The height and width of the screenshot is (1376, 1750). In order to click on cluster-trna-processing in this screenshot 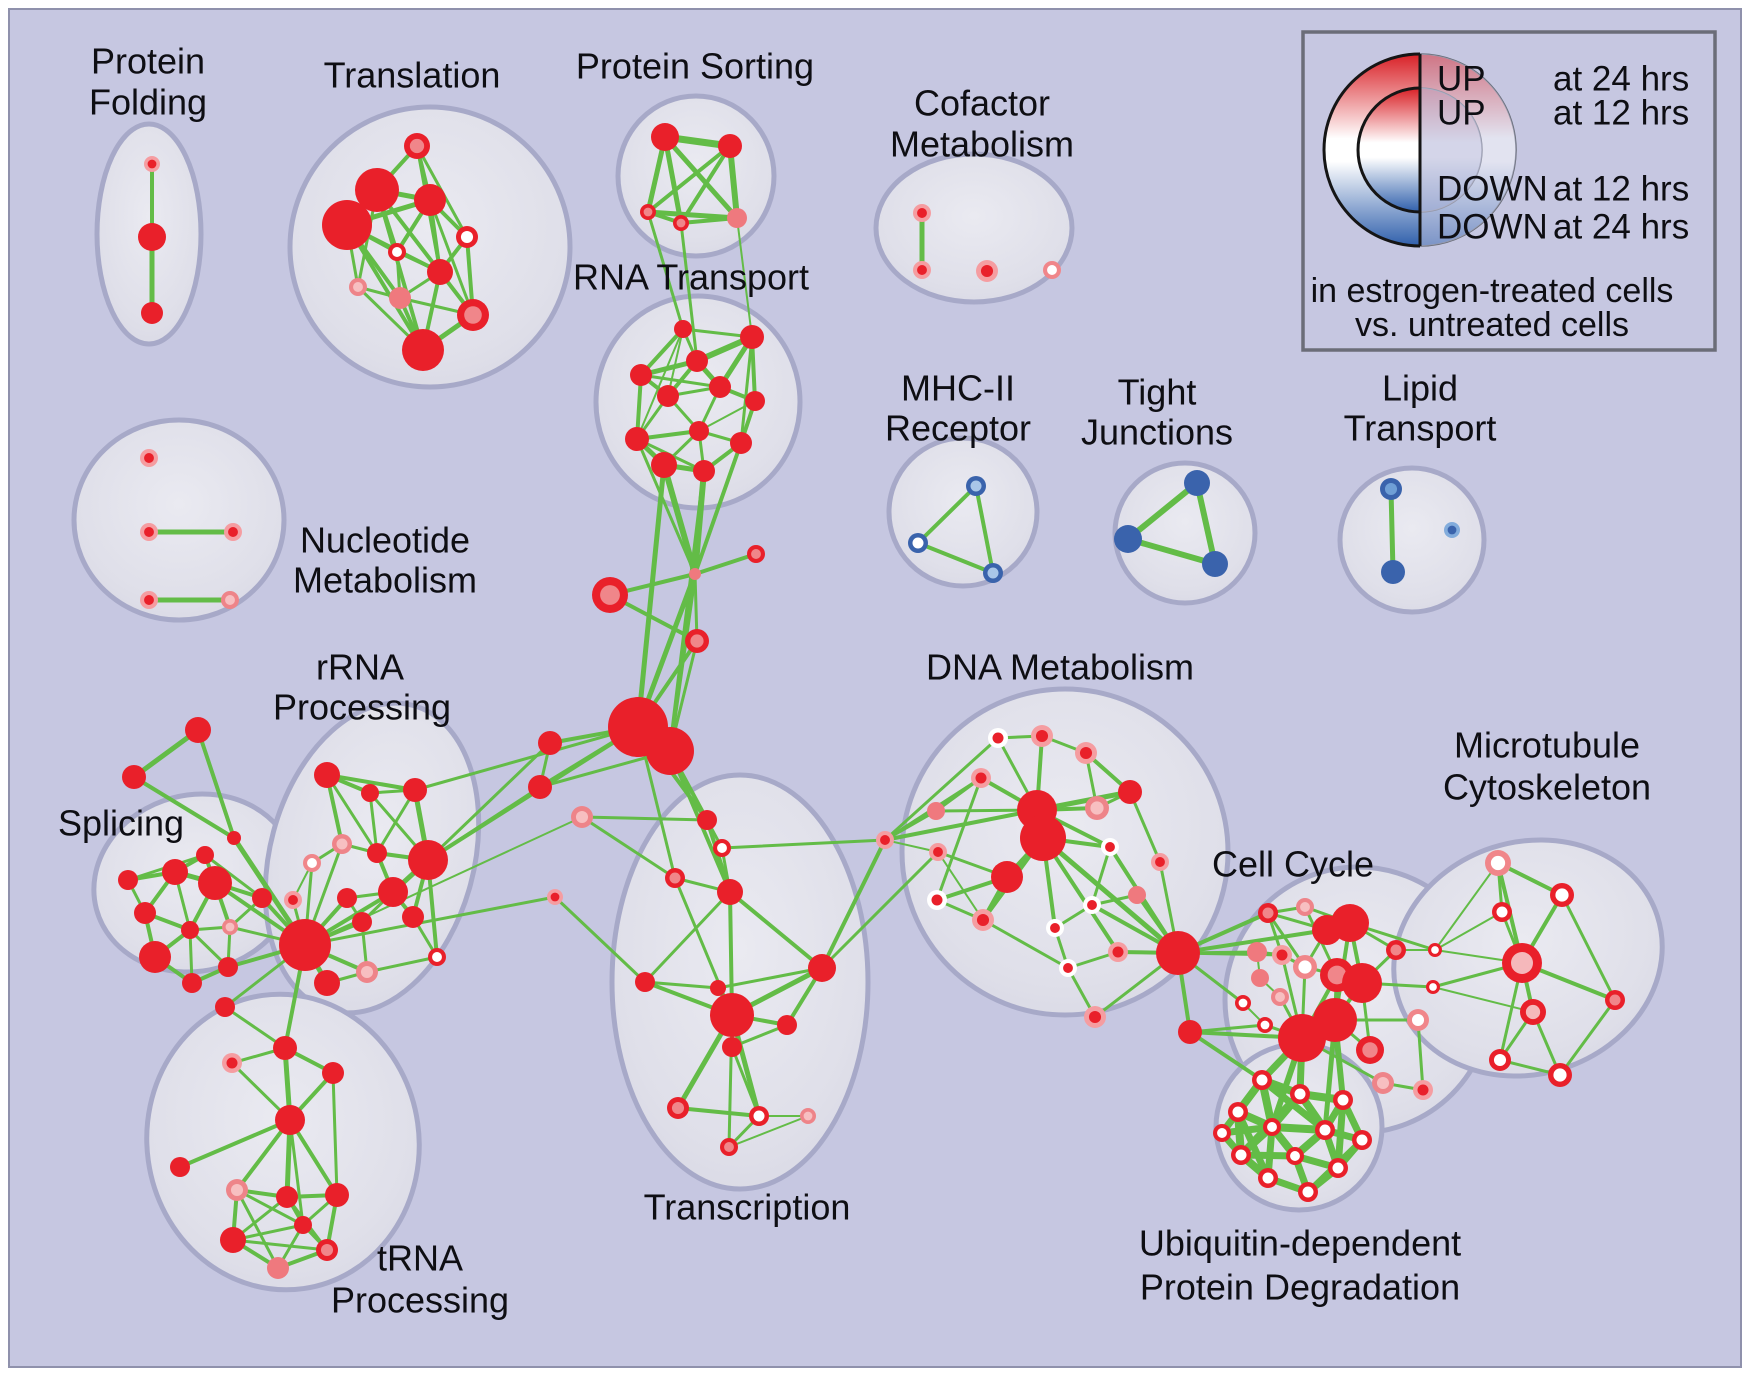, I will do `click(283, 1142)`.